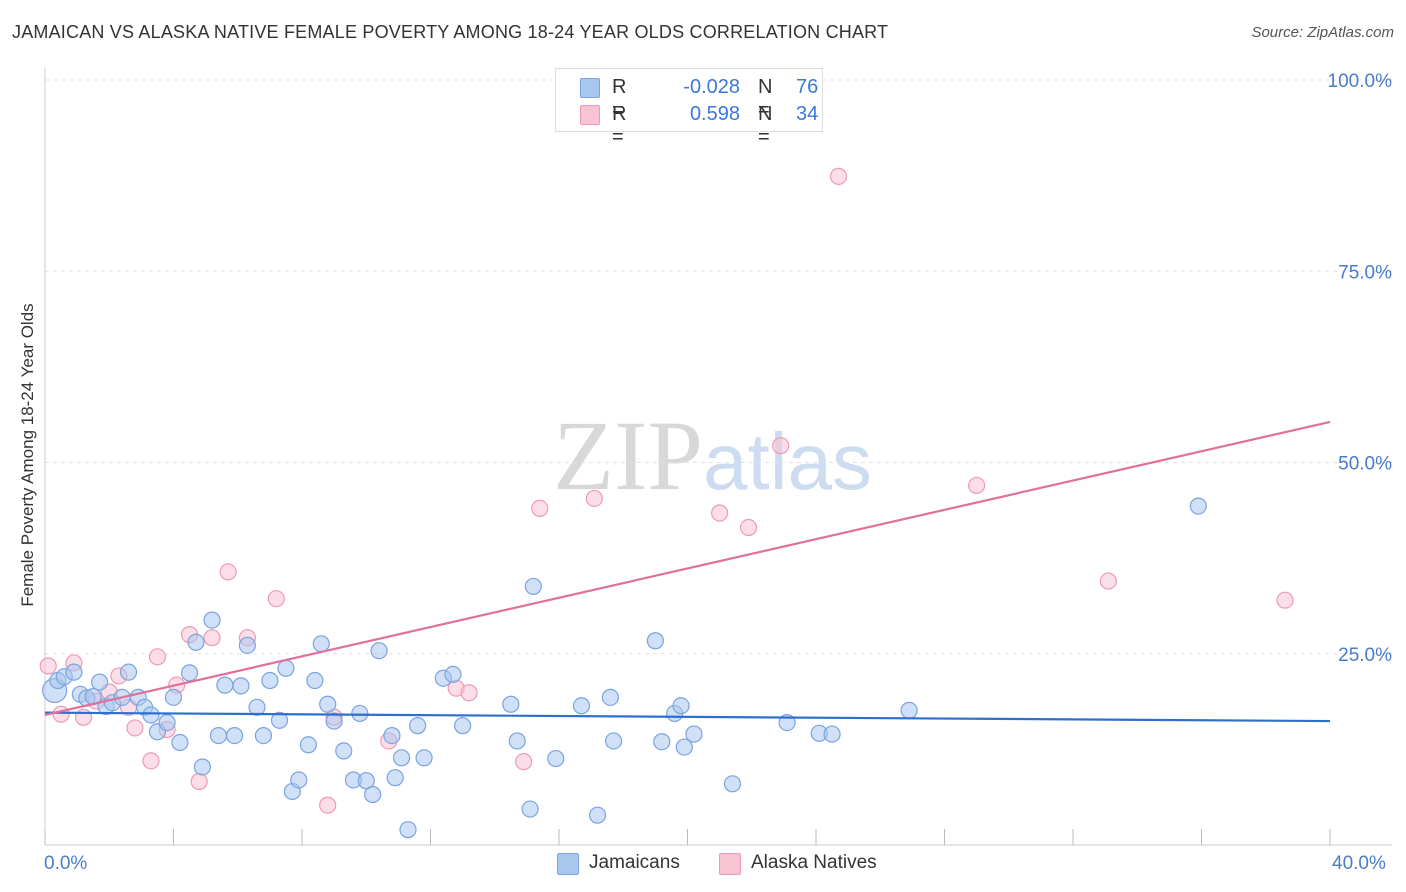 The image size is (1406, 892). What do you see at coordinates (628, 455) in the screenshot?
I see `watermark-zip: ZIP` at bounding box center [628, 455].